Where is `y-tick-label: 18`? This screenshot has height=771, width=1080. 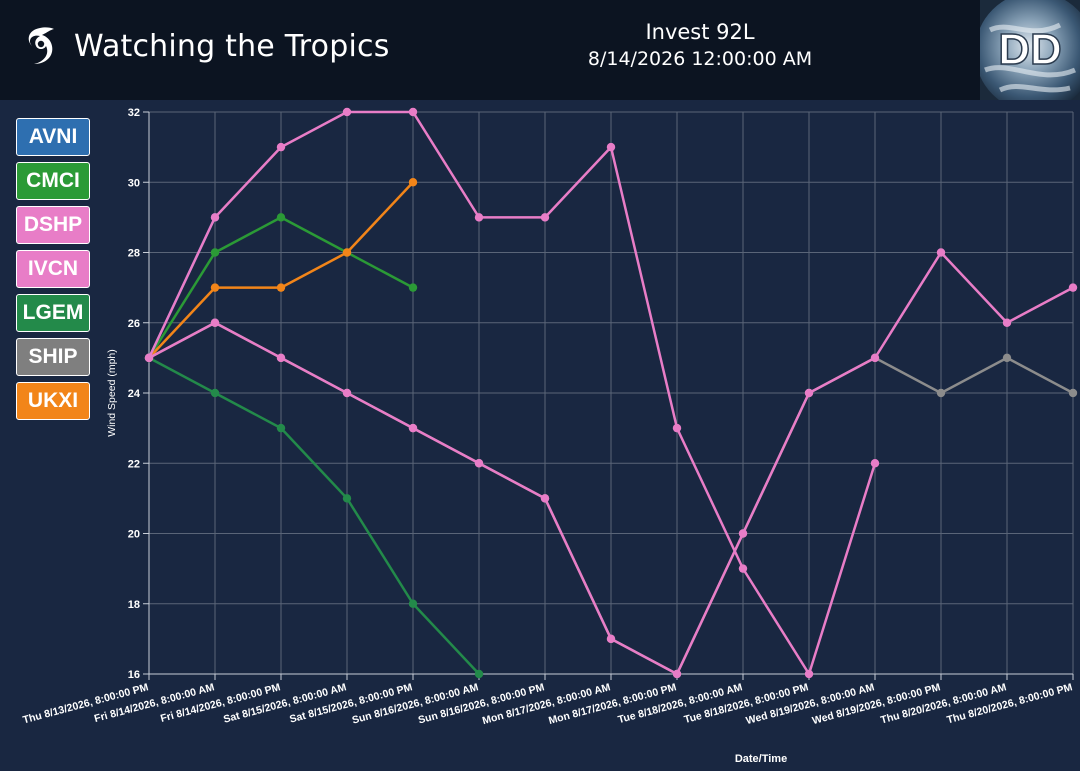
y-tick-label: 18 is located at coordinates (134, 605).